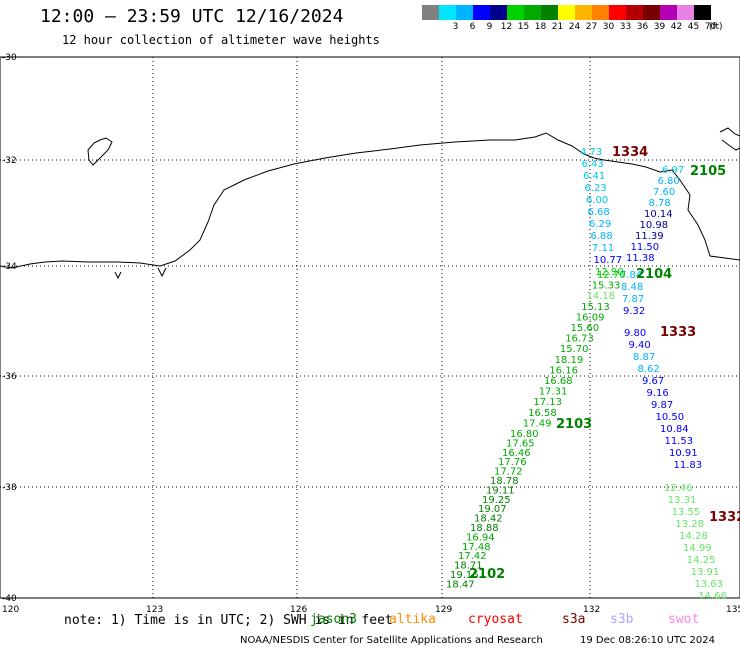 The width and height of the screenshot is (740, 650). What do you see at coordinates (632, 287) in the screenshot?
I see `wave-height-value: 8.48` at bounding box center [632, 287].